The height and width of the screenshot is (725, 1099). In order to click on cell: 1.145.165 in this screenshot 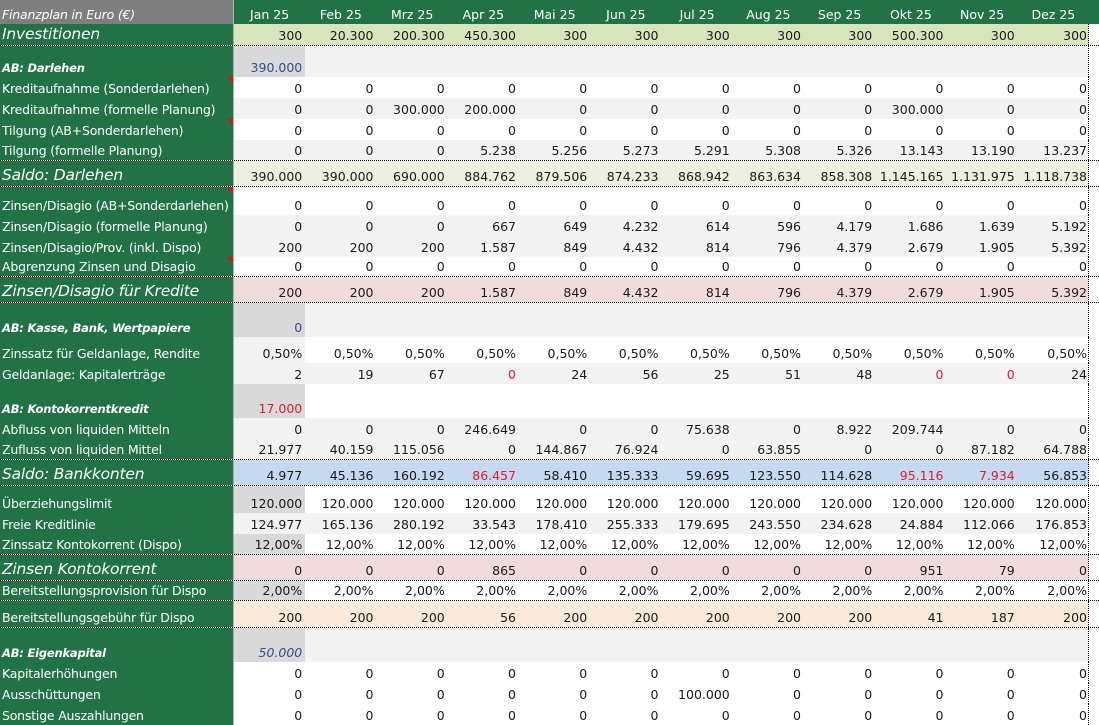, I will do `click(911, 173)`.